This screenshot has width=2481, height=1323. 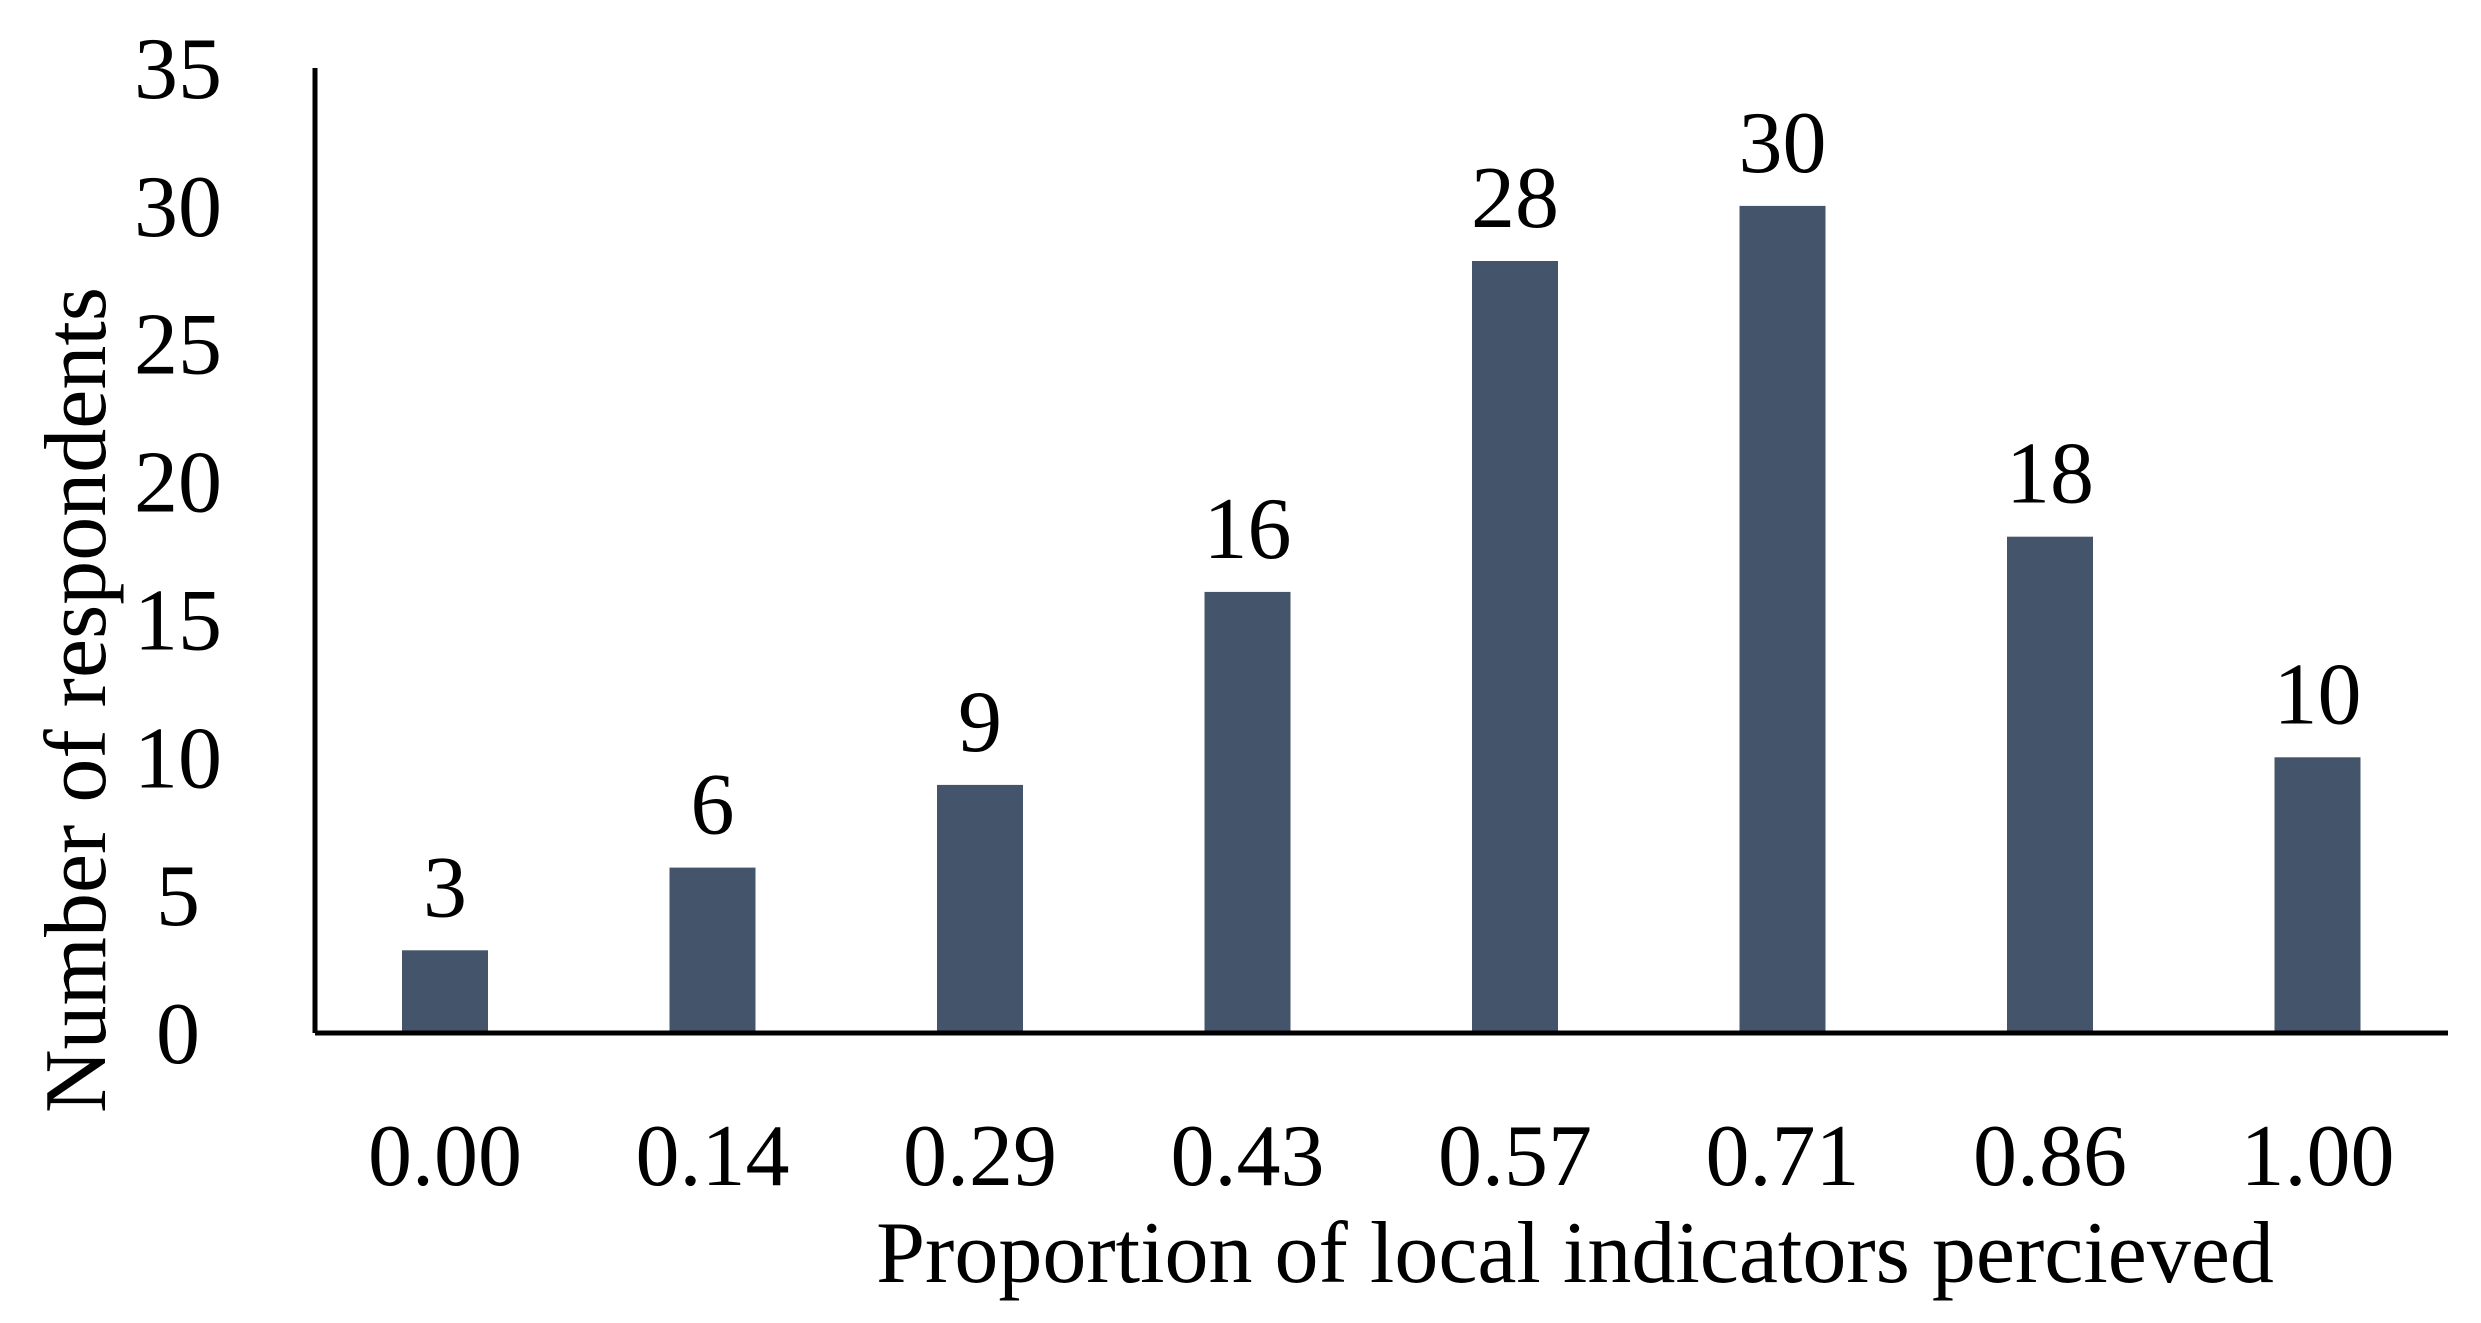 I want to click on x-tick-label: 0.43, so click(x=1248, y=1156).